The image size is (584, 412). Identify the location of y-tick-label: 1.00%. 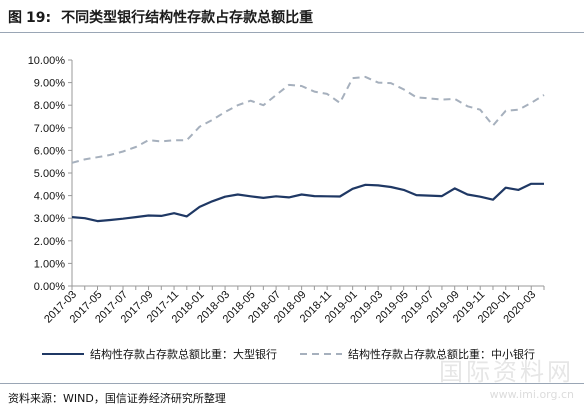
(49, 264).